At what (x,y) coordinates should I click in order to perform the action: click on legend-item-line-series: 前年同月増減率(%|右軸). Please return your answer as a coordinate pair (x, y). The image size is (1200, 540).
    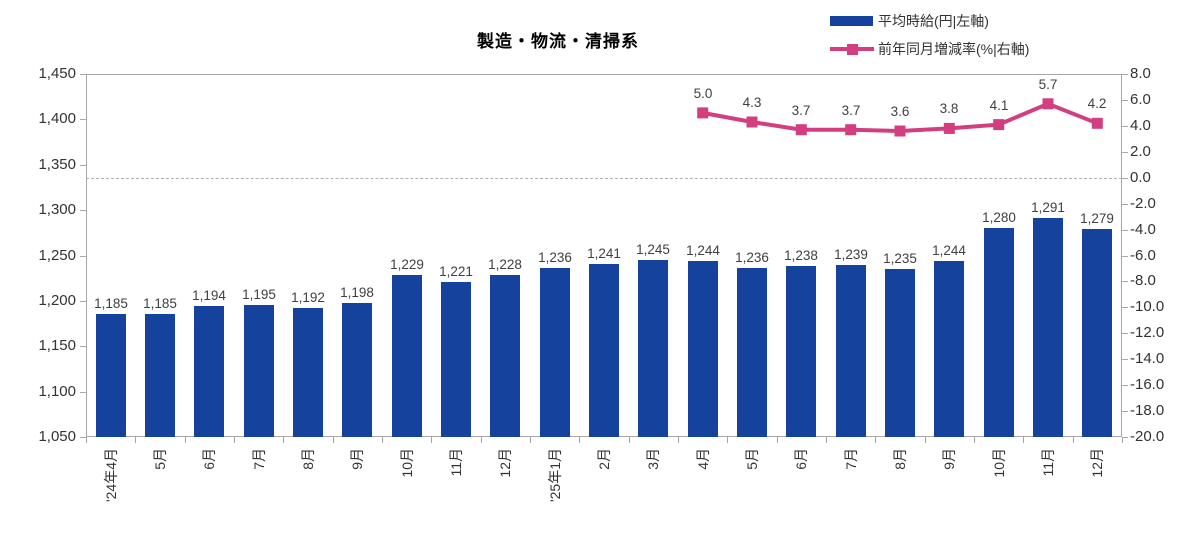
    Looking at the image, I should click on (929, 49).